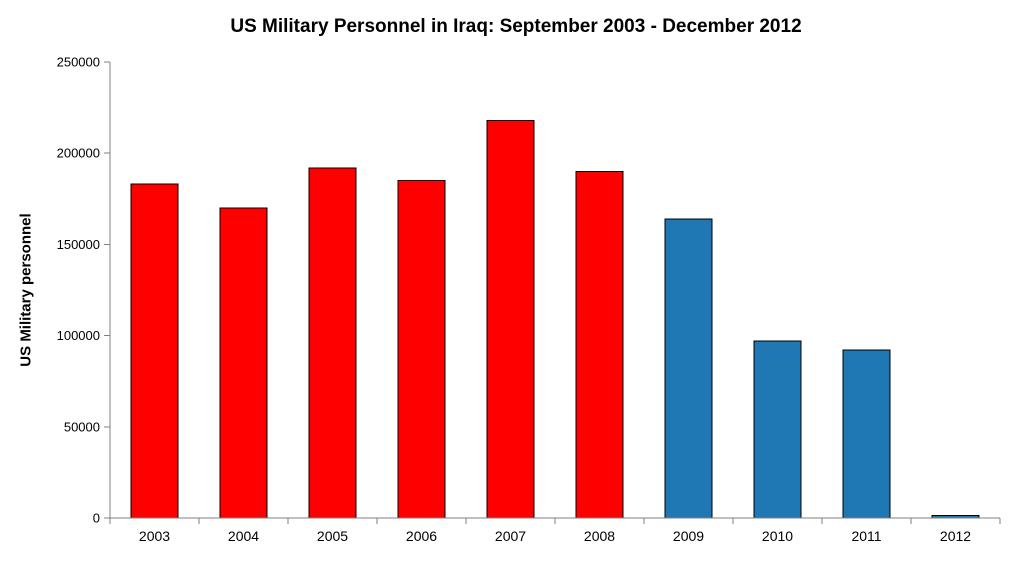  Describe the element at coordinates (866, 536) in the screenshot. I see `x-tick-label: 2011` at that location.